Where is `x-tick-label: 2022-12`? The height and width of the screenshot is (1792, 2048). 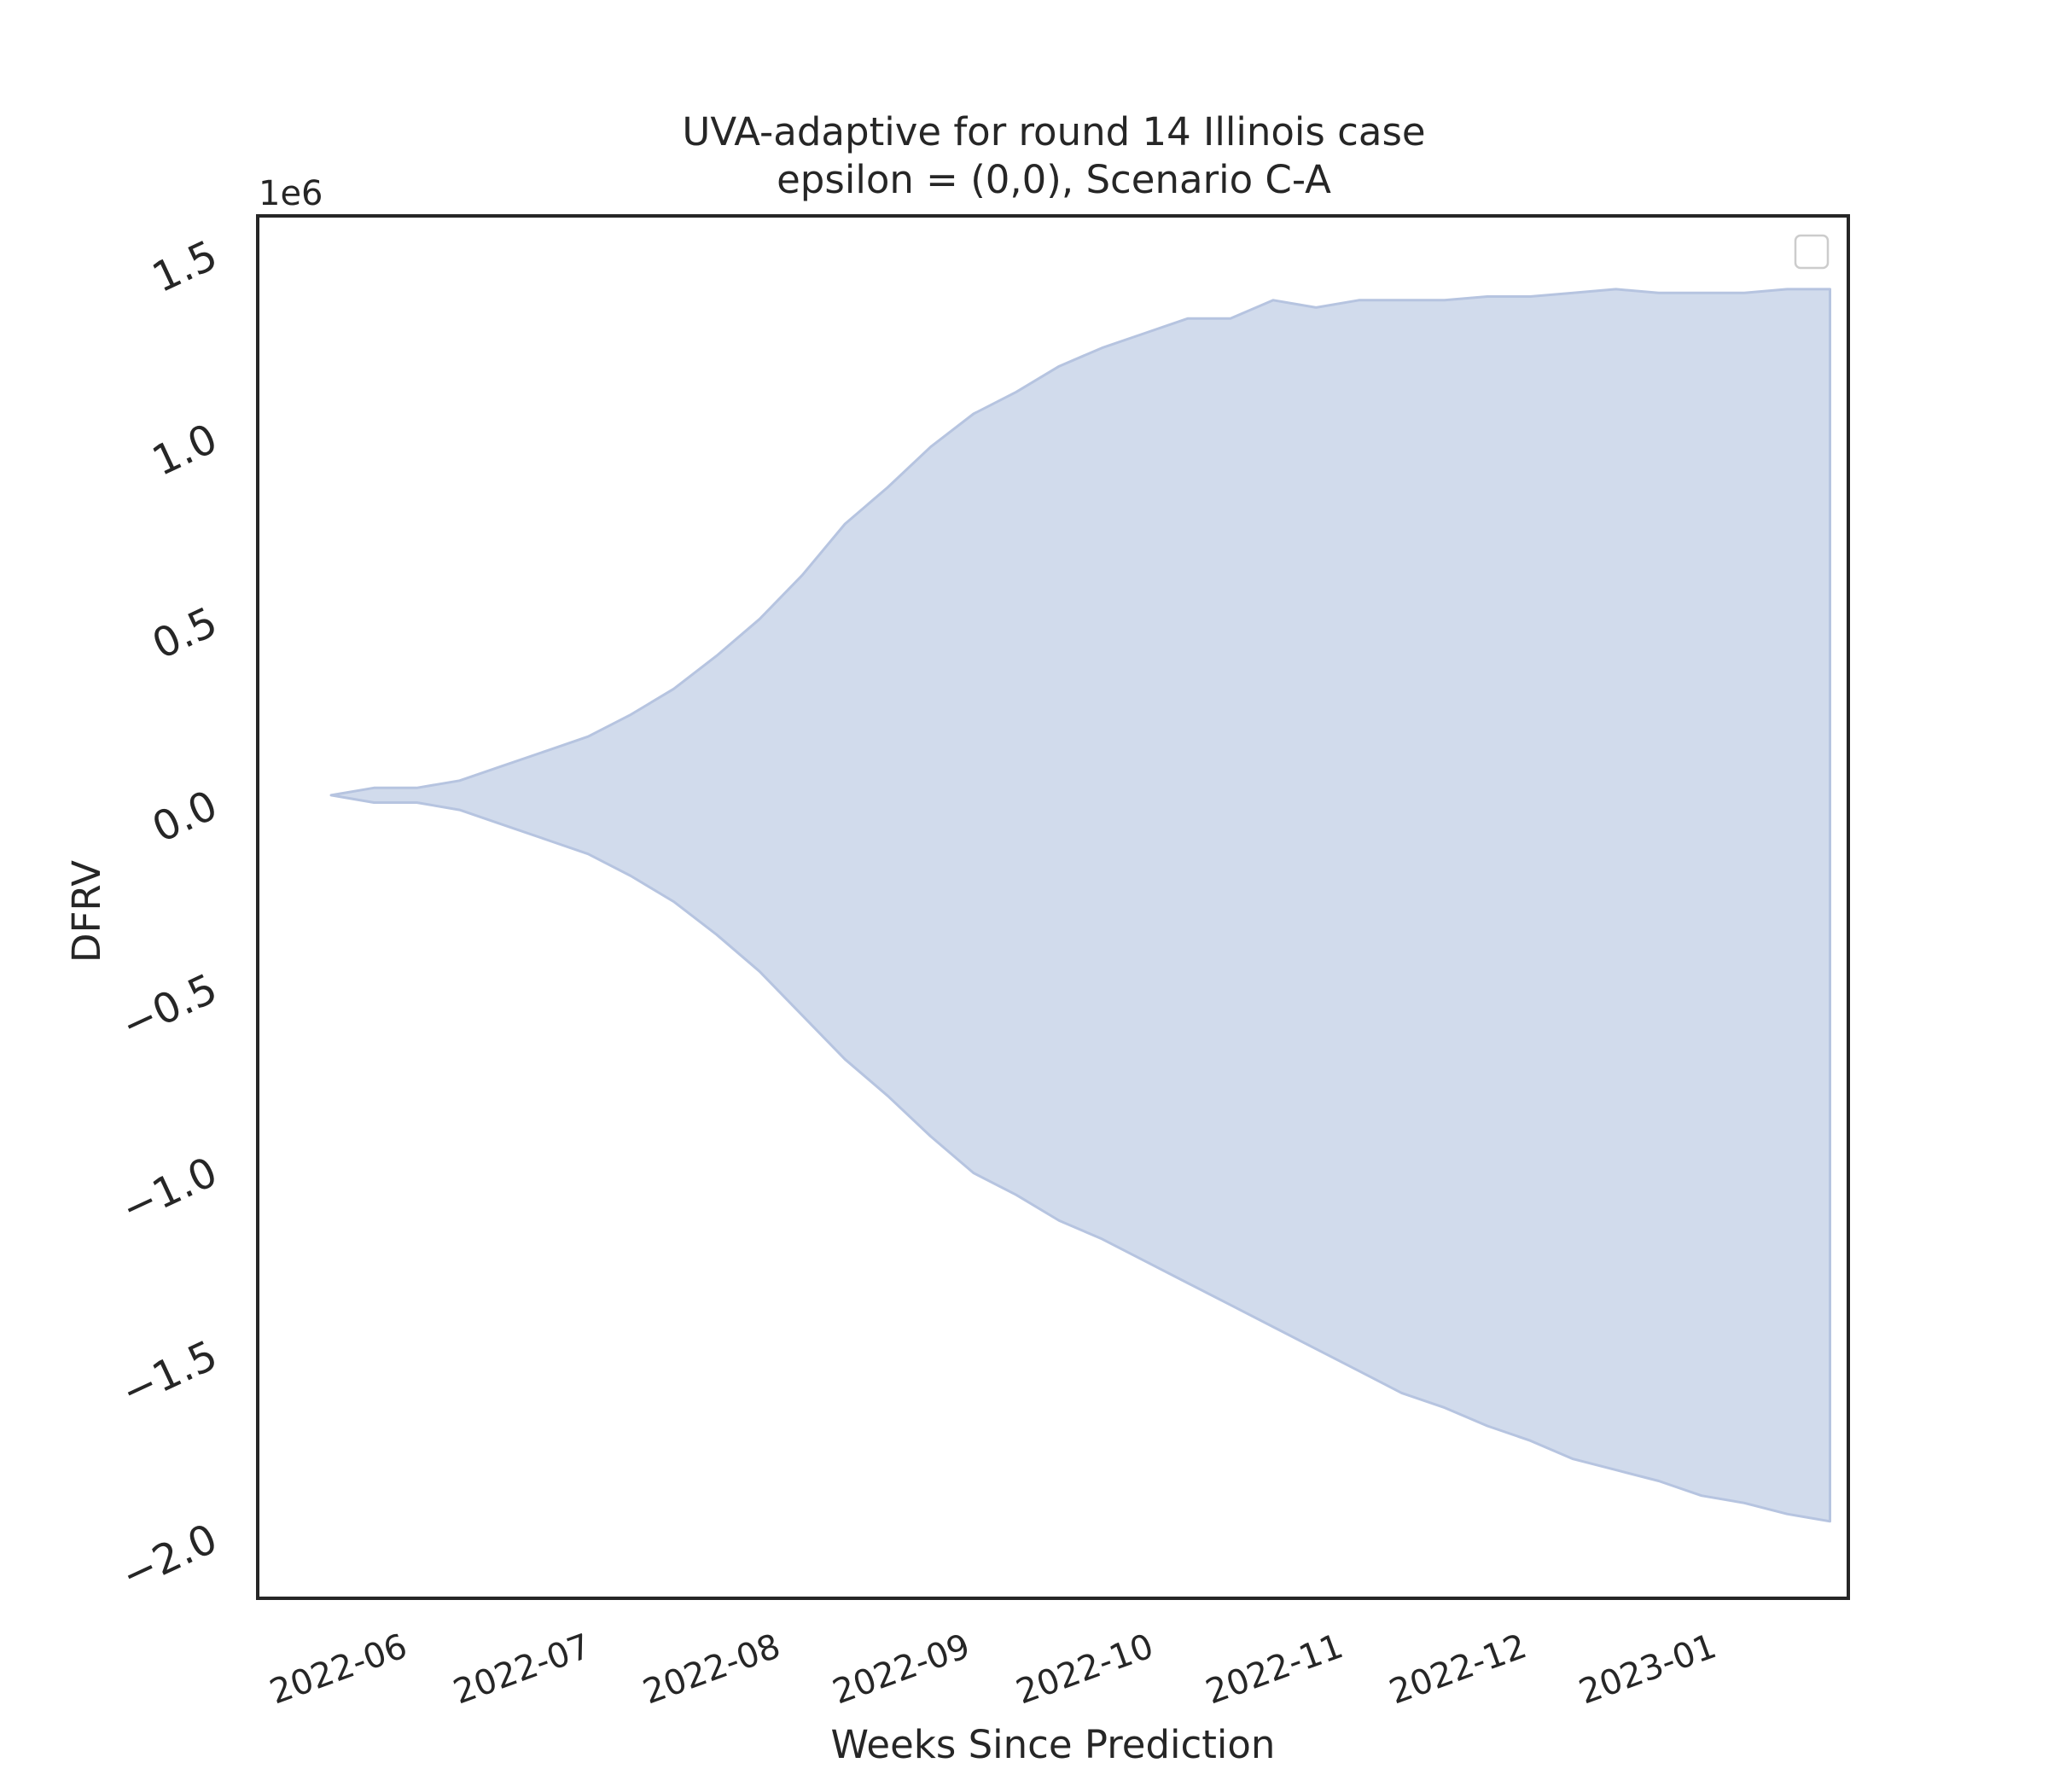 x-tick-label: 2022-12 is located at coordinates (1458, 1669).